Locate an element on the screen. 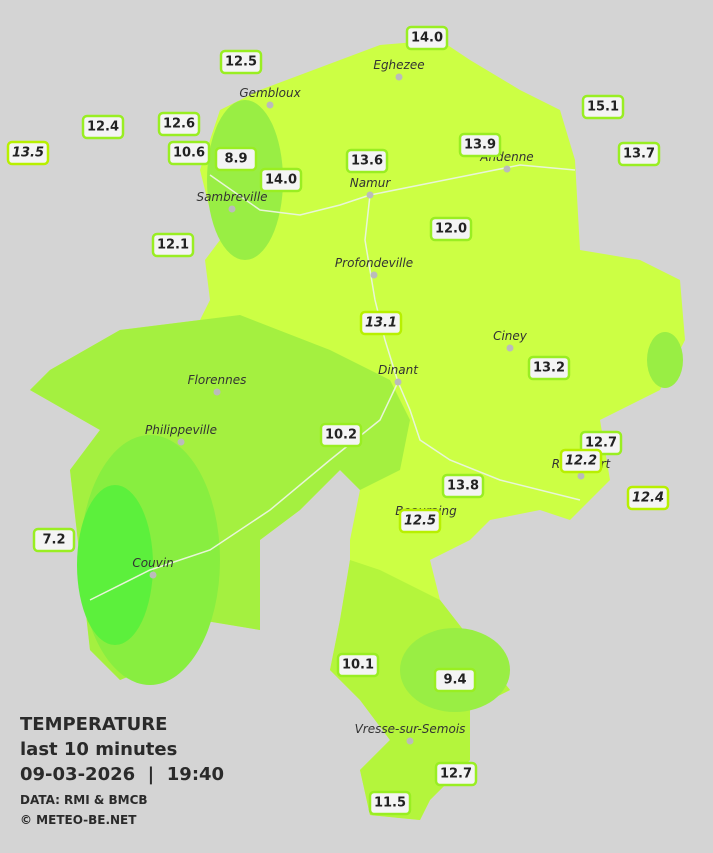  station: 13.6 is located at coordinates (367, 161).